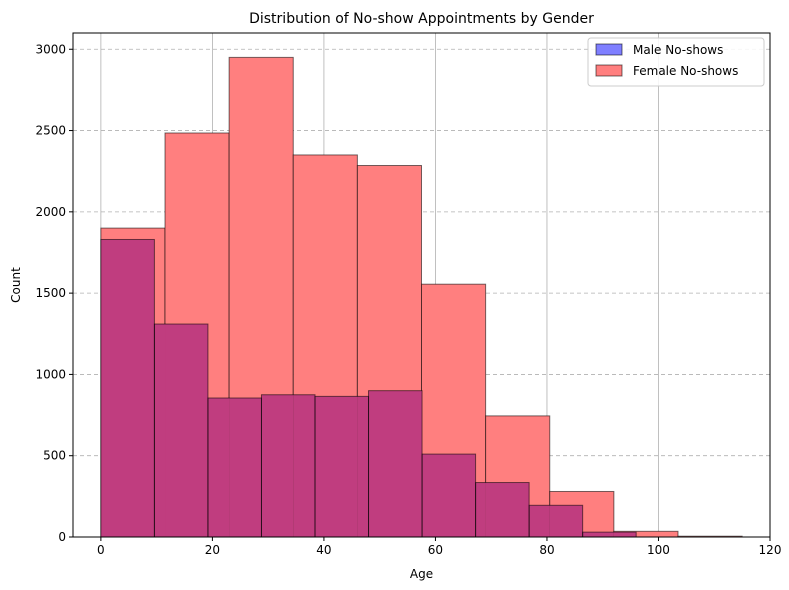 This screenshot has height=590, width=789. What do you see at coordinates (609, 70) in the screenshot?
I see `legend-swatch-female` at bounding box center [609, 70].